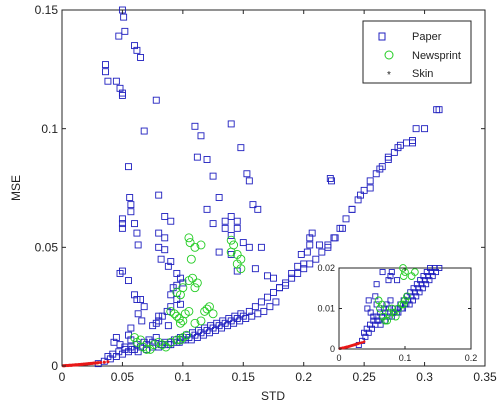 This screenshot has width=499, height=414. Describe the element at coordinates (422, 56) in the screenshot. I see `legend-entry-newsprint: Newsprint` at that location.